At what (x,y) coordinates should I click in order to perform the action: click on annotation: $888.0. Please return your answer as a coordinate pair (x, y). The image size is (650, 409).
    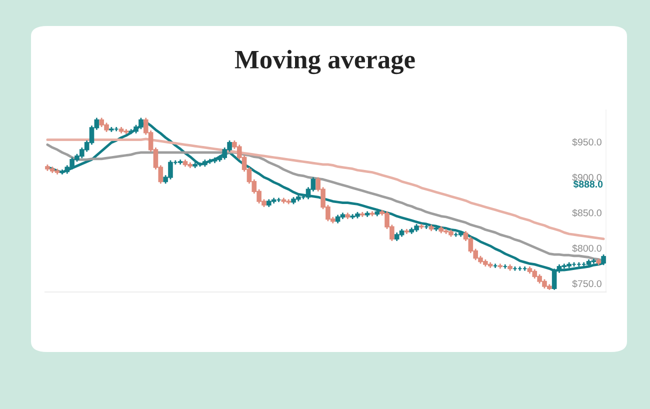
    Looking at the image, I should click on (588, 184).